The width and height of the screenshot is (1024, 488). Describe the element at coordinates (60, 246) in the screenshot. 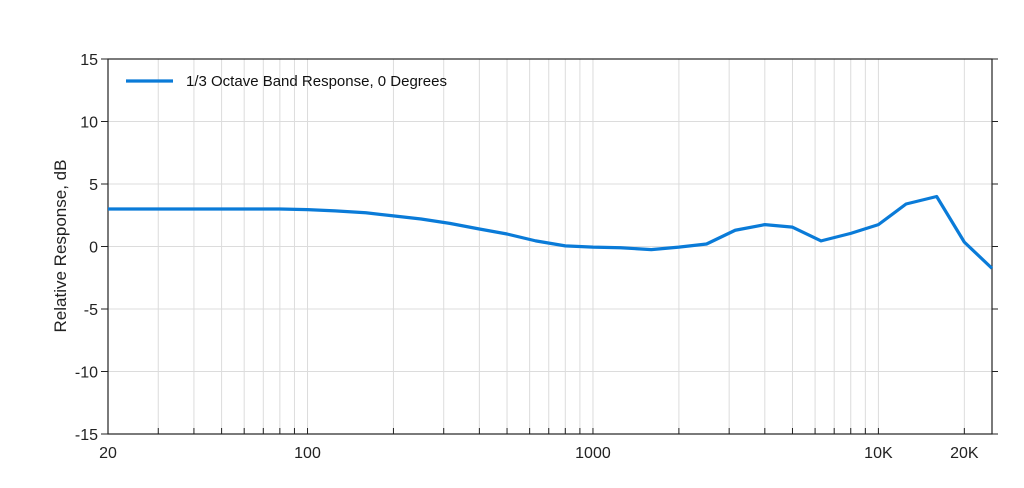

I see `y-axis-title: Relative Response, dB` at that location.